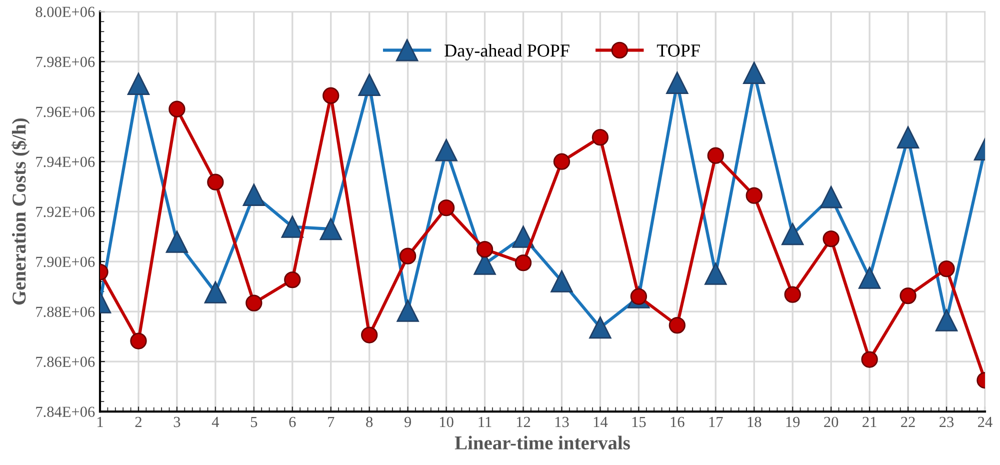 Image resolution: width=1000 pixels, height=465 pixels. Describe the element at coordinates (831, 422) in the screenshot. I see `x-tick-label: 20` at that location.